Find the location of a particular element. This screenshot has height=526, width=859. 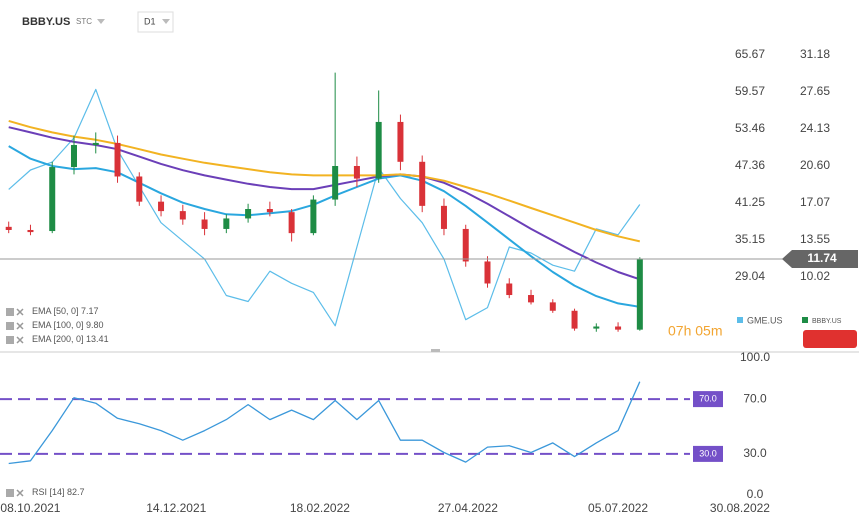

indicator-name: EMA [50, 0] is located at coordinates (55, 311).